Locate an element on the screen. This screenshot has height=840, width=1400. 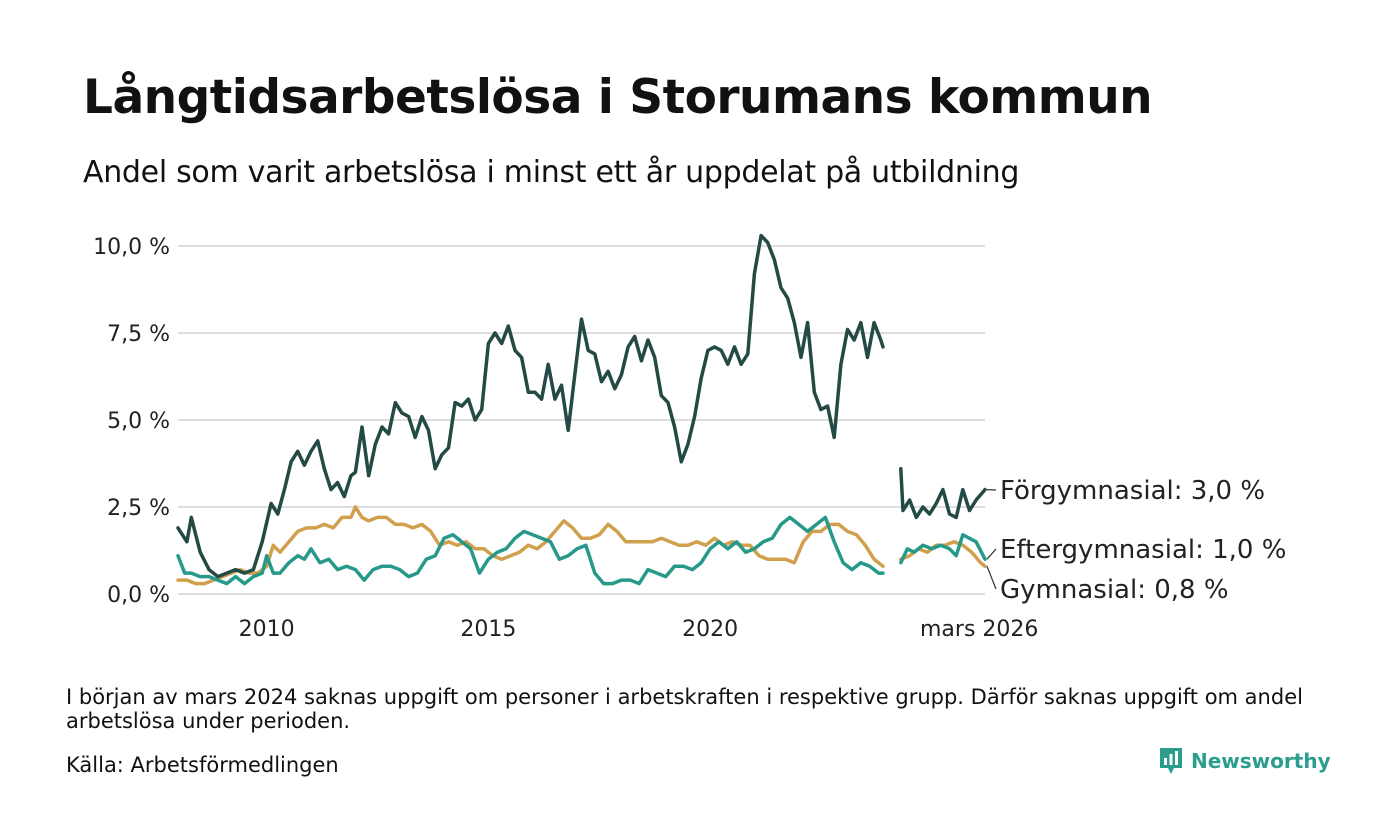
x-tick-label: 2020 is located at coordinates (710, 629).